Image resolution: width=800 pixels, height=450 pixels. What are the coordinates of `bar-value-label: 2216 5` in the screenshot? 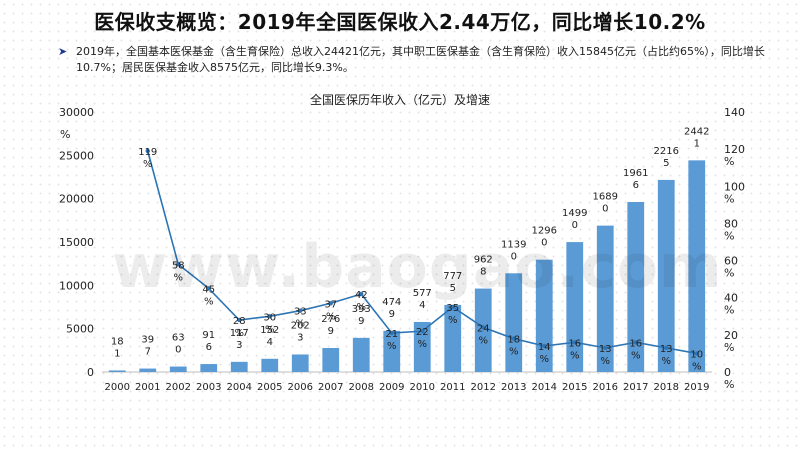 It's located at (666, 157).